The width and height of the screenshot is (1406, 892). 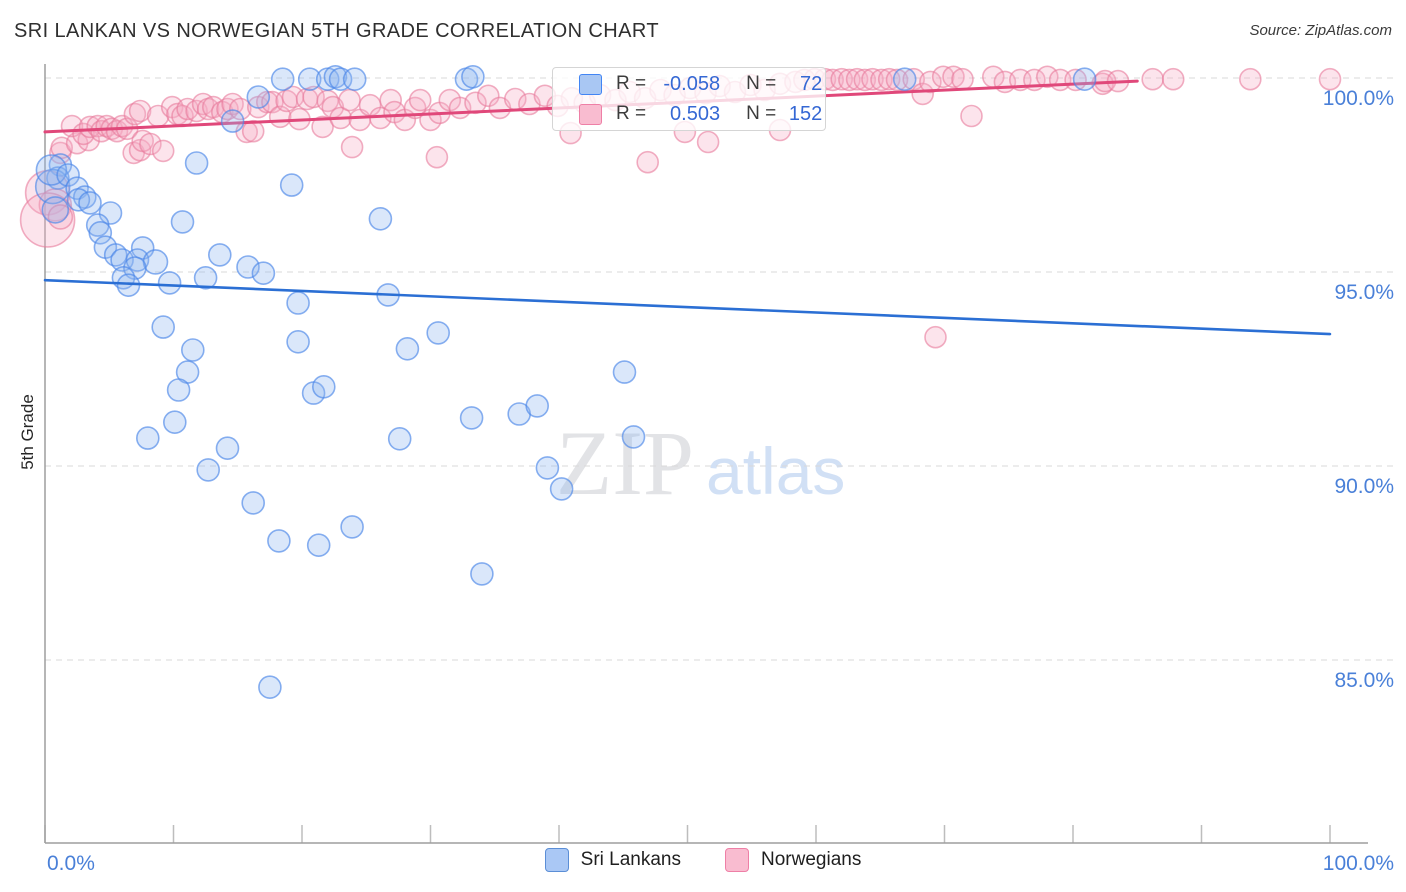 I want to click on legend-item-sri-lankans: Sri Lankans, so click(x=612, y=860).